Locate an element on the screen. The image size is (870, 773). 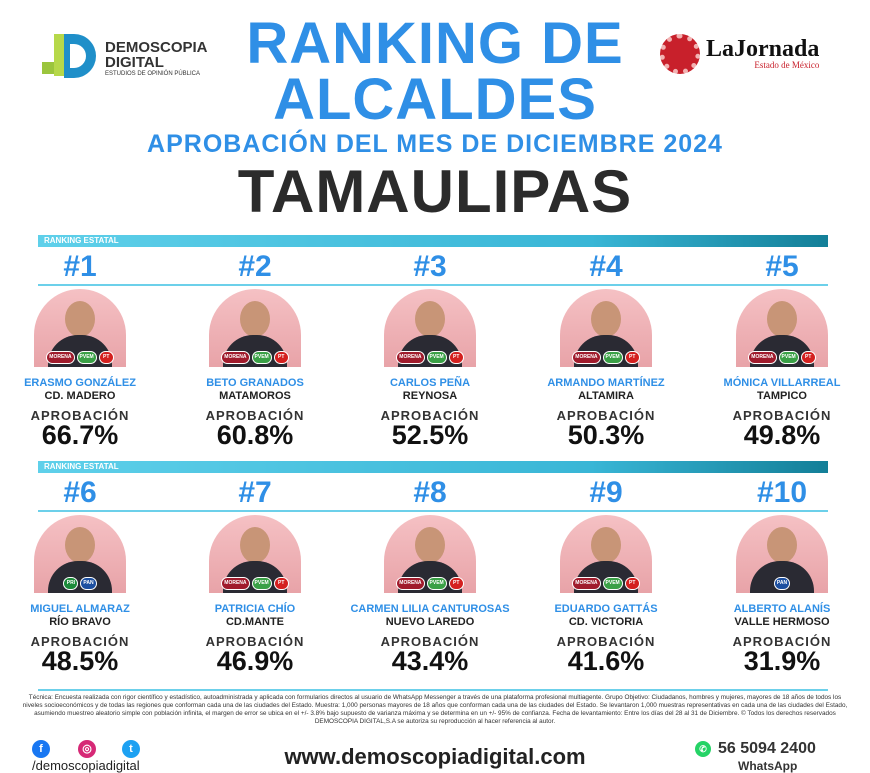
mayor-name: MÓNICA VILLARREAL is located at coordinates (782, 383).